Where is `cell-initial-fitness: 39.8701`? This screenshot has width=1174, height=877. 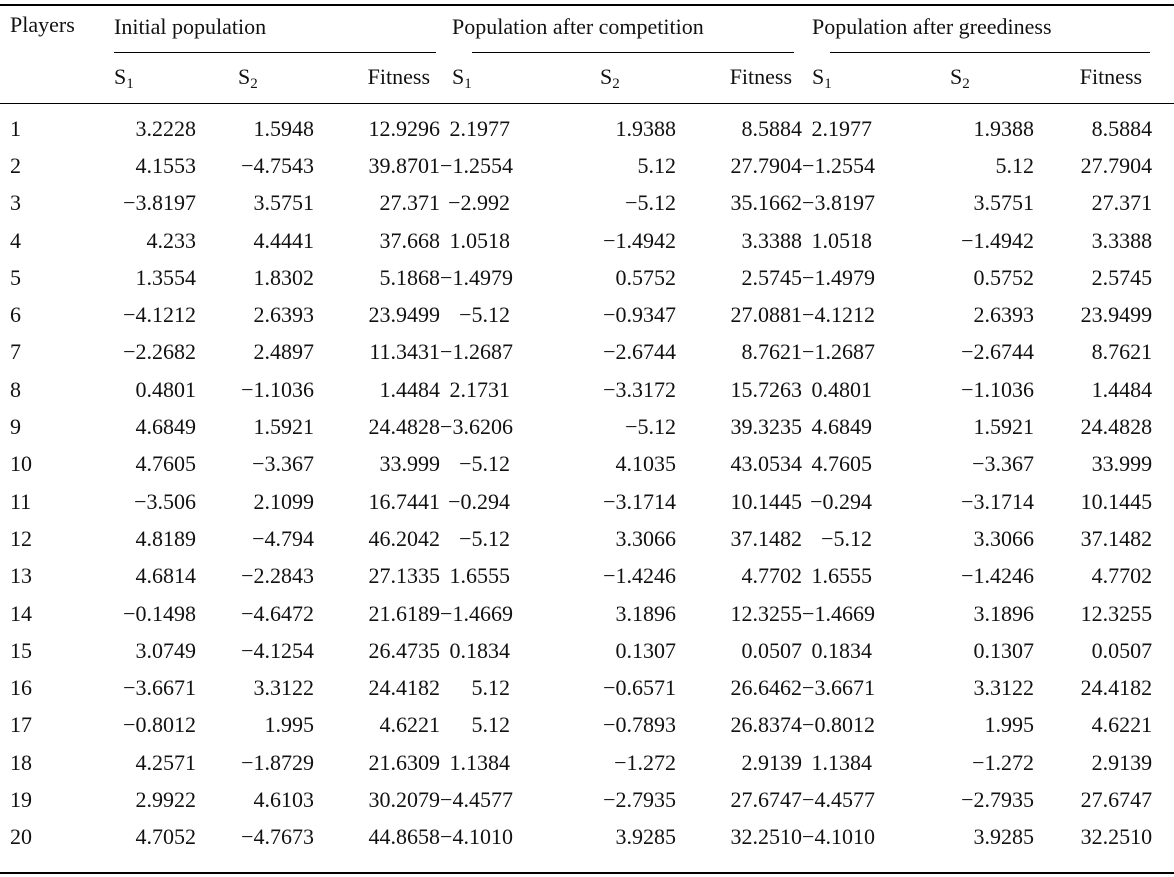
cell-initial-fitness: 39.8701 is located at coordinates (404, 165).